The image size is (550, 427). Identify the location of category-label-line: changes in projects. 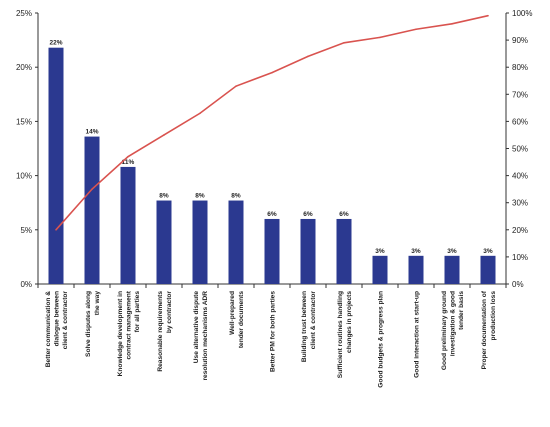
(349, 322).